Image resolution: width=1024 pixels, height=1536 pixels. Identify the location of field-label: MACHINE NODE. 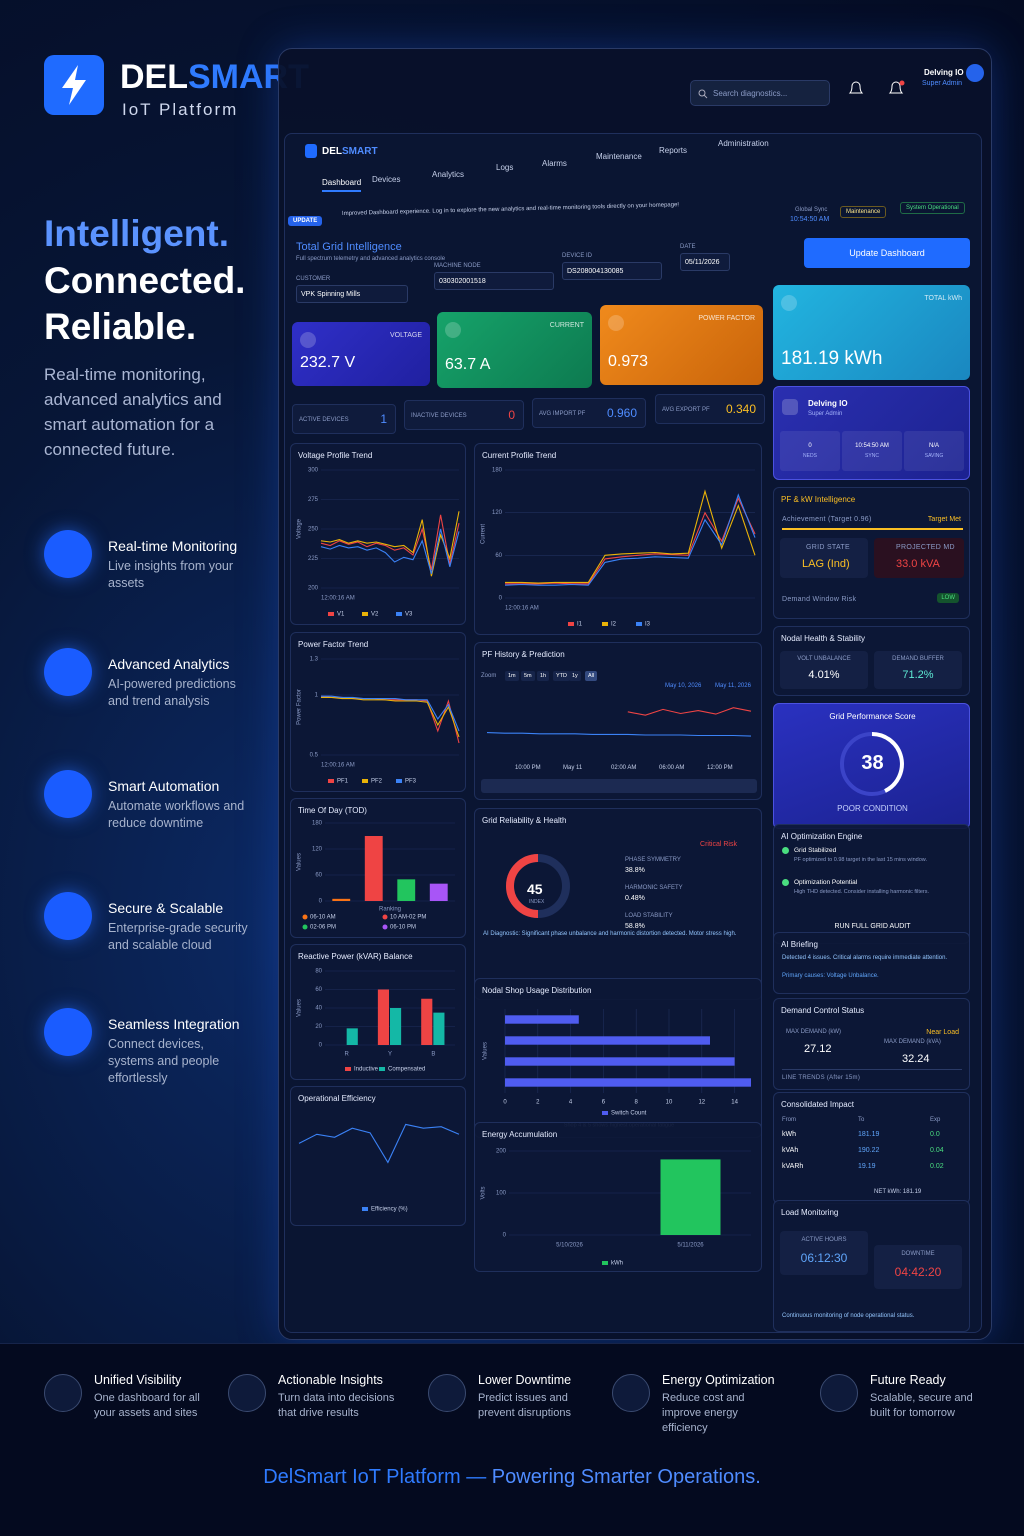
(457, 266).